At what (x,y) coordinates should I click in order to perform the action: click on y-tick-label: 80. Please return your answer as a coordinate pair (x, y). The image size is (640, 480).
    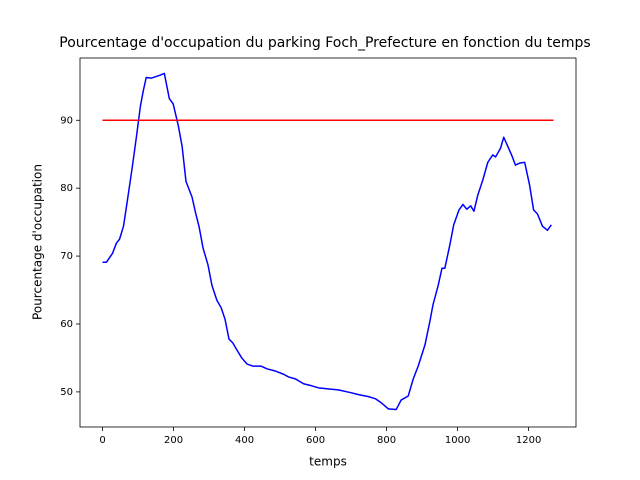
    Looking at the image, I should click on (66, 188).